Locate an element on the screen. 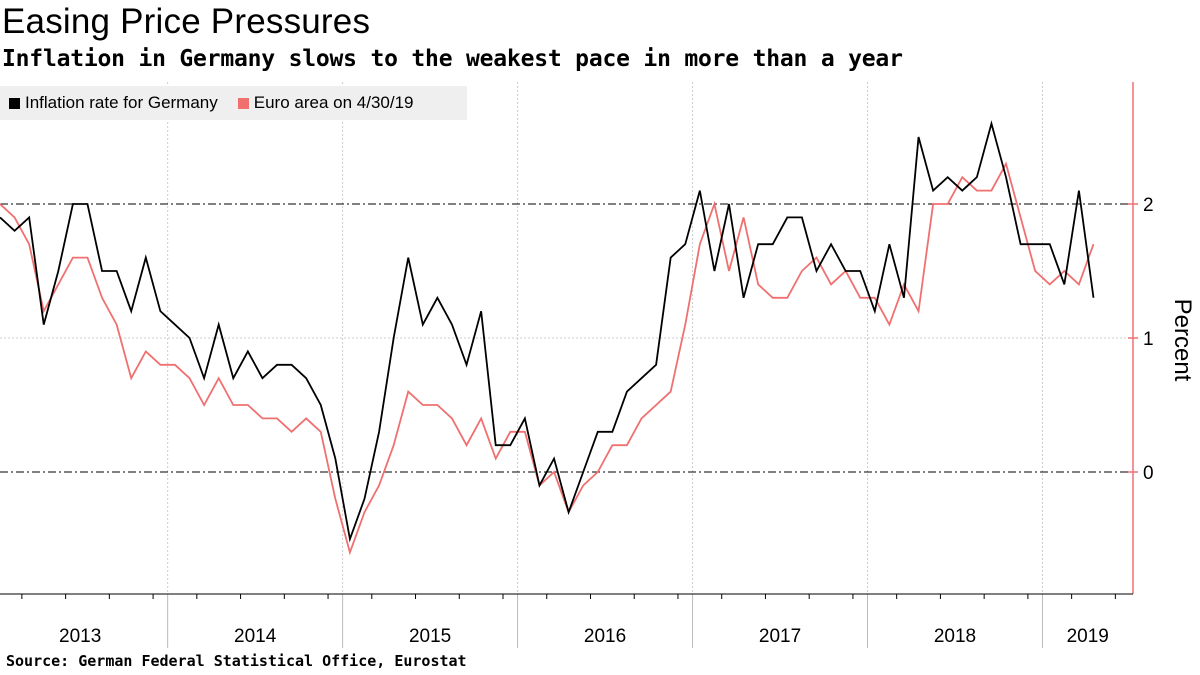 The width and height of the screenshot is (1200, 675). legend-swatch-euro is located at coordinates (243, 103).